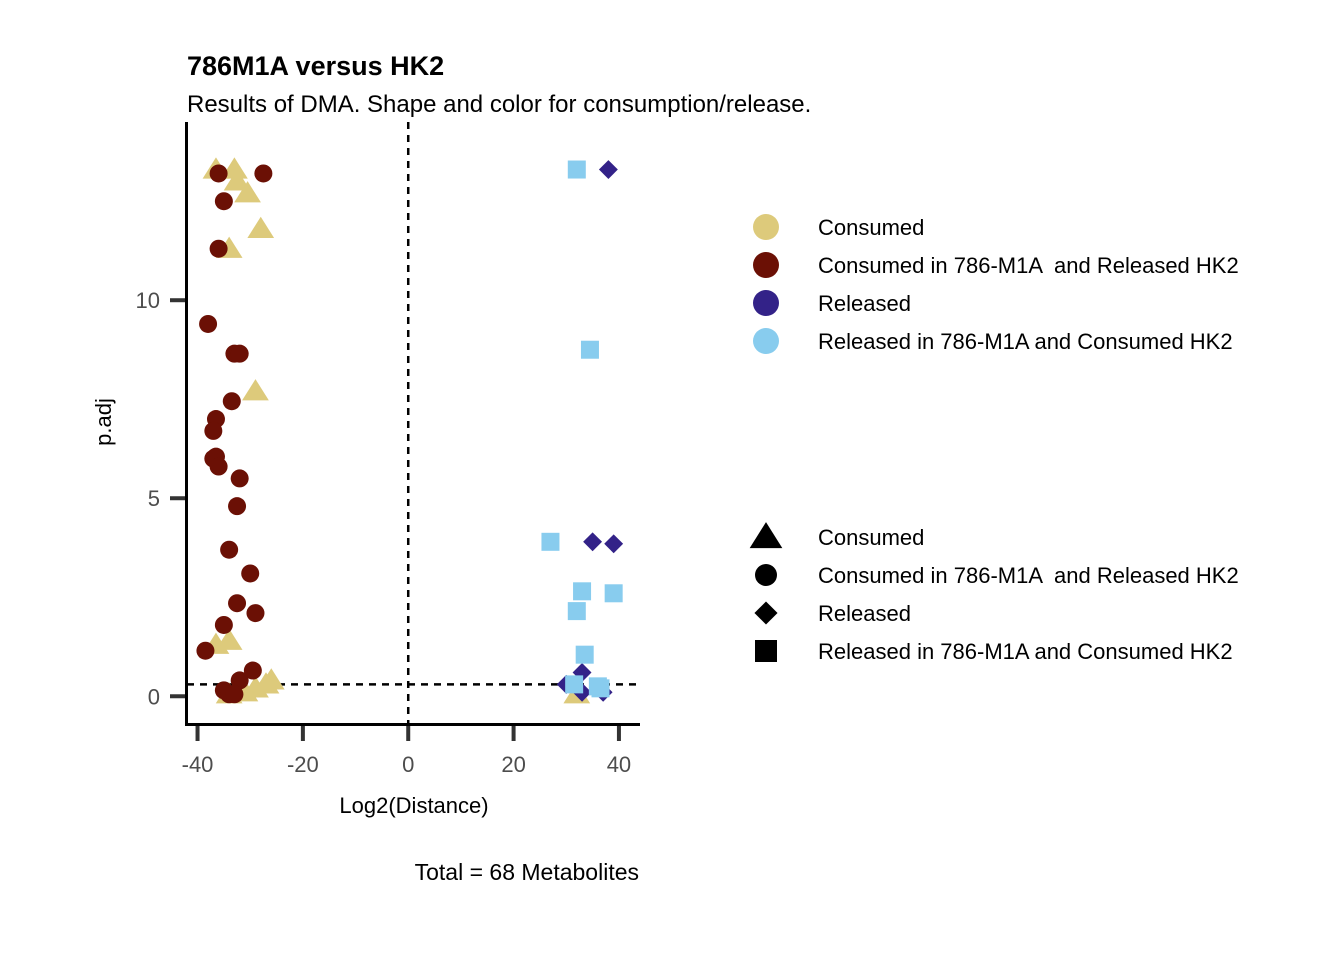  What do you see at coordinates (513, 764) in the screenshot?
I see `x-tick-label: 20` at bounding box center [513, 764].